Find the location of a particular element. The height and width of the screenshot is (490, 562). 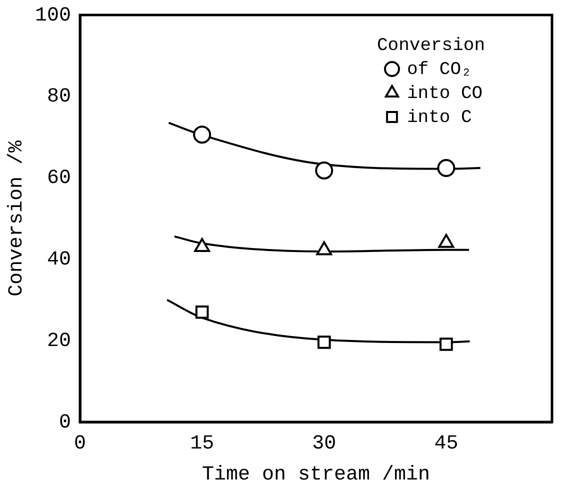

legend-label: into C is located at coordinates (439, 118).